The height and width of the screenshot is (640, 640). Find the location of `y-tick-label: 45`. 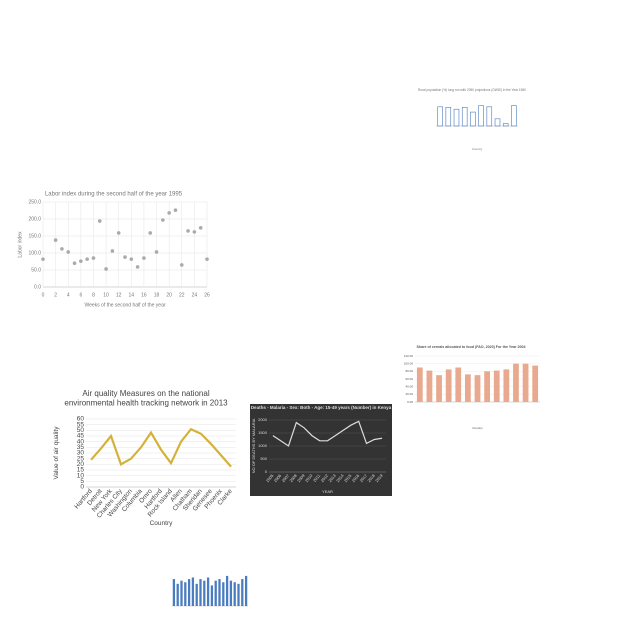

y-tick-label: 45 is located at coordinates (81, 436).